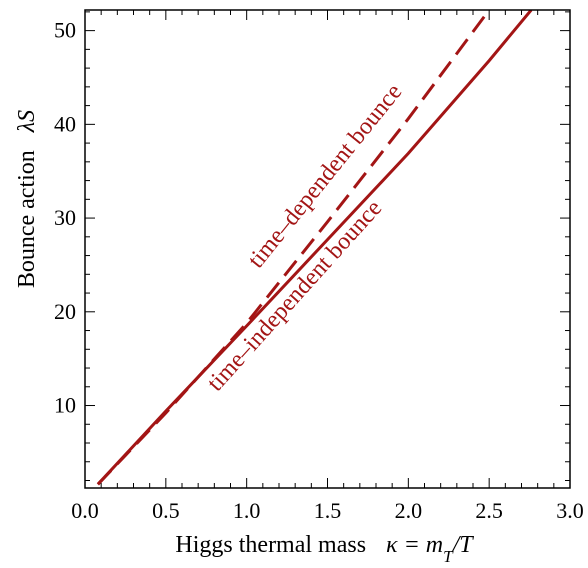 The height and width of the screenshot is (568, 588). What do you see at coordinates (27, 219) in the screenshot?
I see `y-axis-title-text: Bounce action` at bounding box center [27, 219].